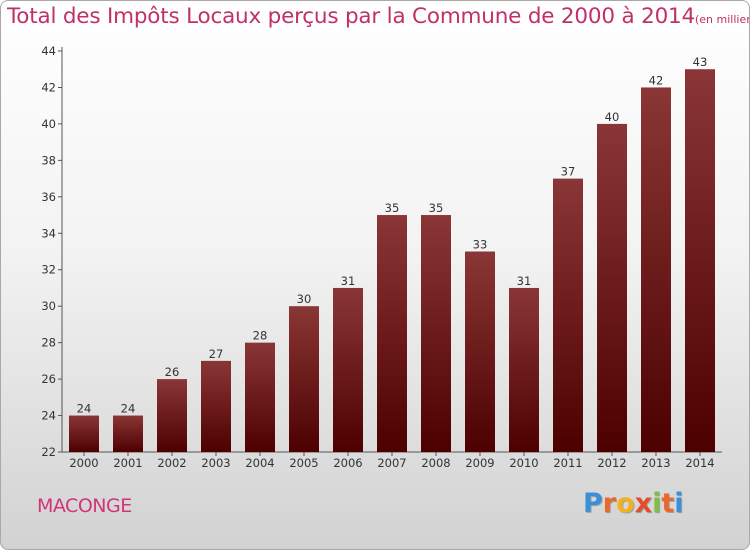  What do you see at coordinates (48, 270) in the screenshot?
I see `y-tick-label: 32` at bounding box center [48, 270].